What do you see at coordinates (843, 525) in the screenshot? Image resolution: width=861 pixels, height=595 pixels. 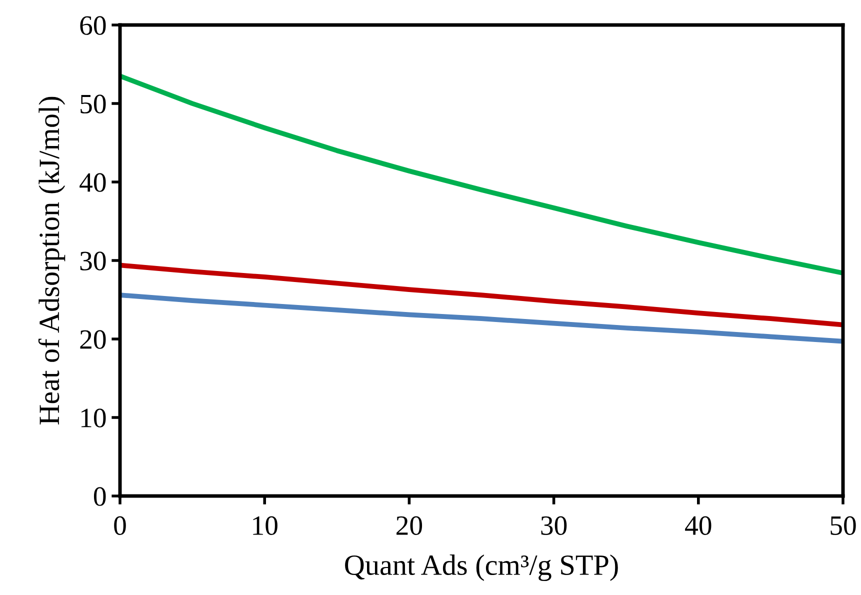 I see `x-tick-label: 50` at bounding box center [843, 525].